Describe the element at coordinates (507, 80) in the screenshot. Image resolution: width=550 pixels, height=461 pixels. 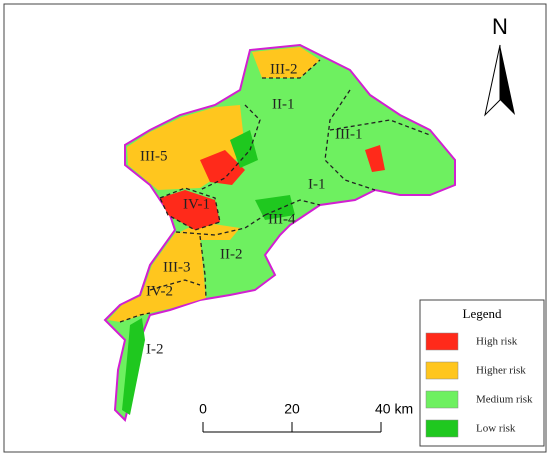
I see `arrow-half` at that location.